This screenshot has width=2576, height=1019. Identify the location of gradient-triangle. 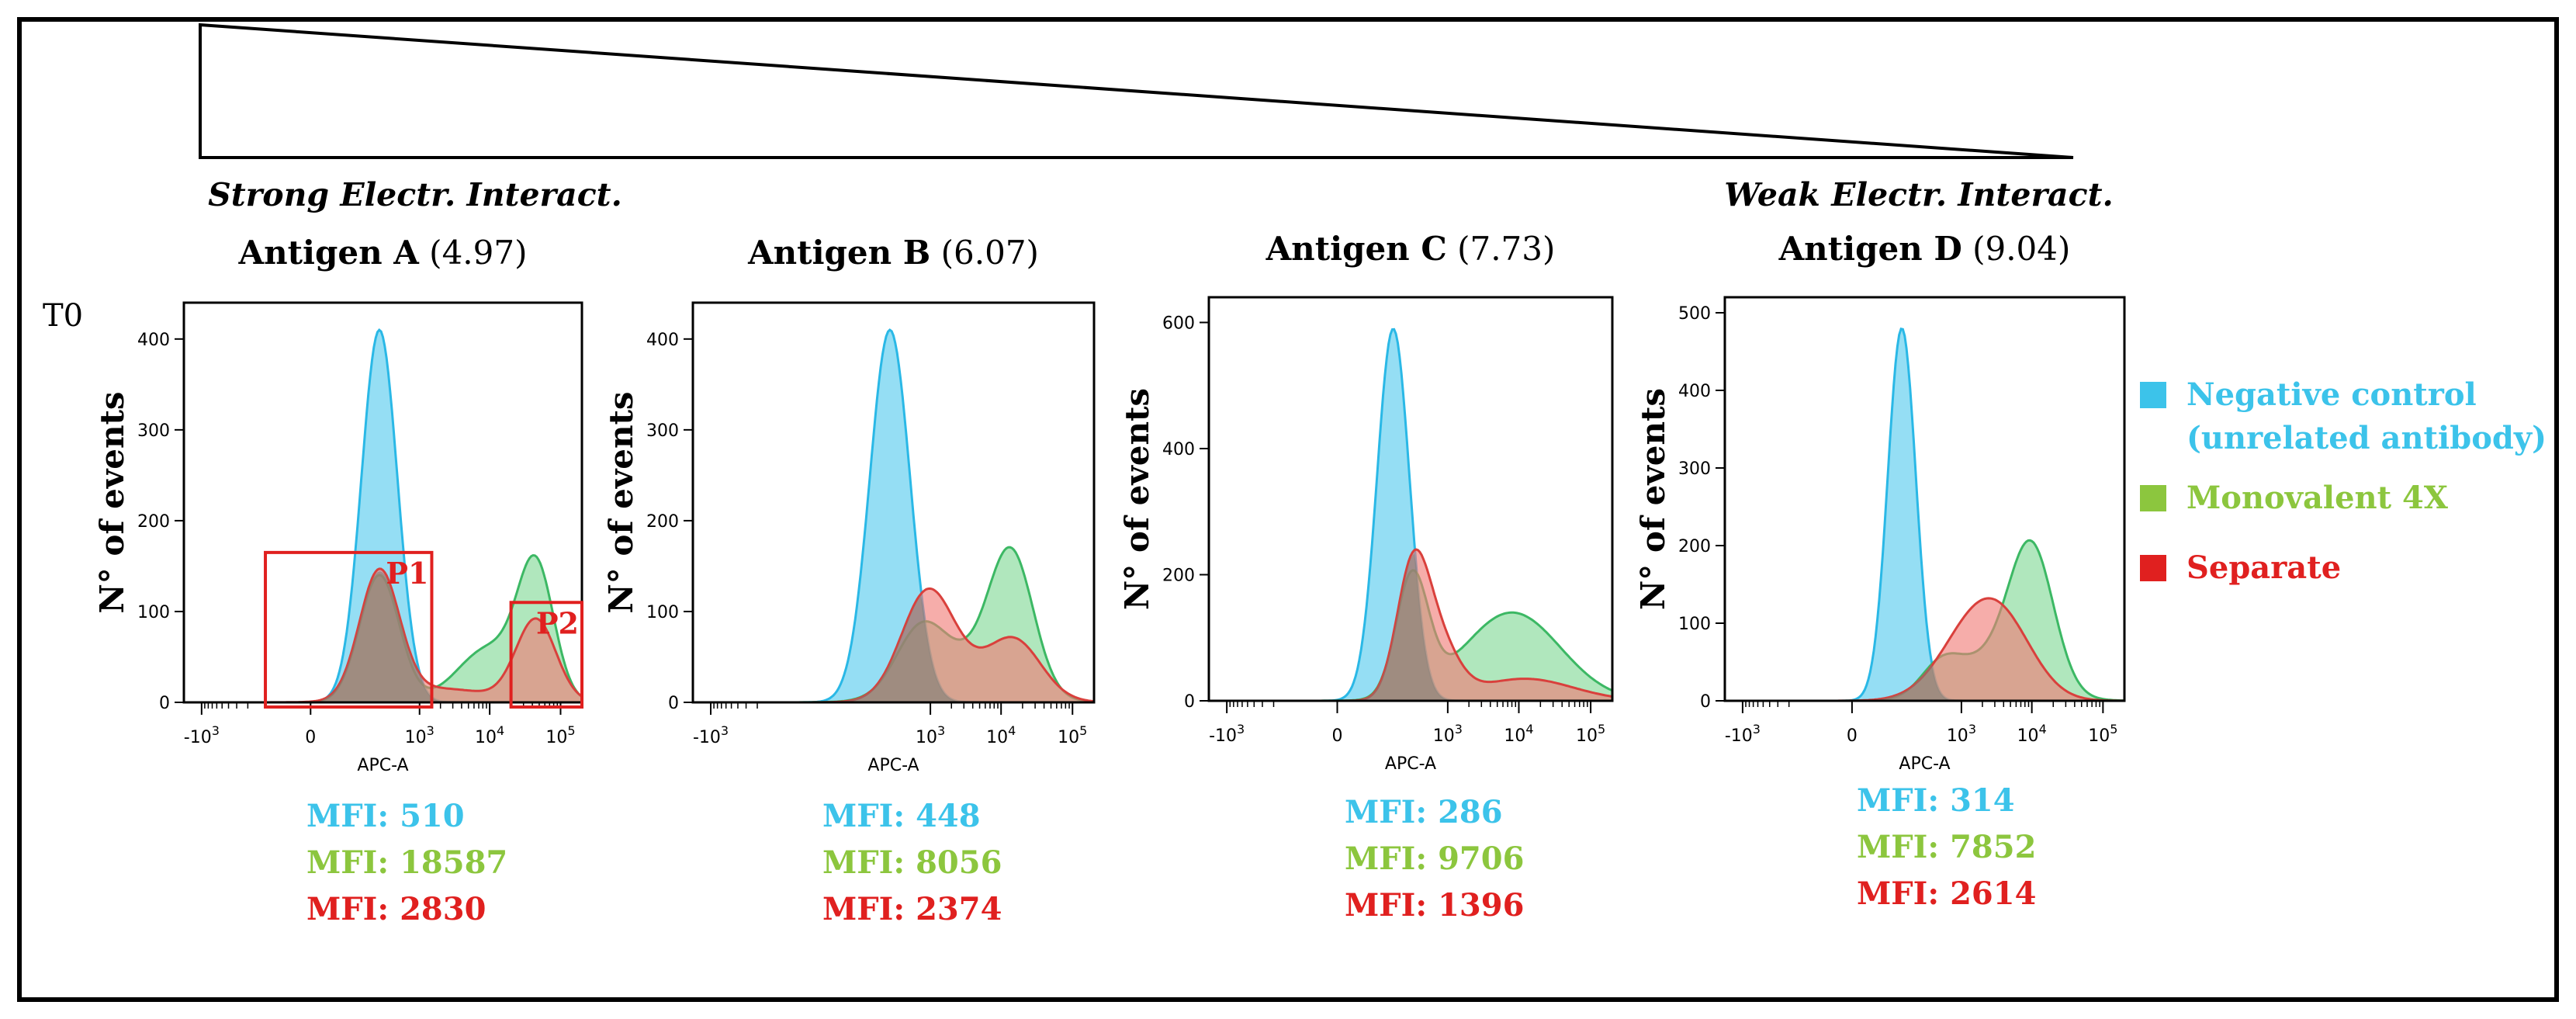
(1136, 91).